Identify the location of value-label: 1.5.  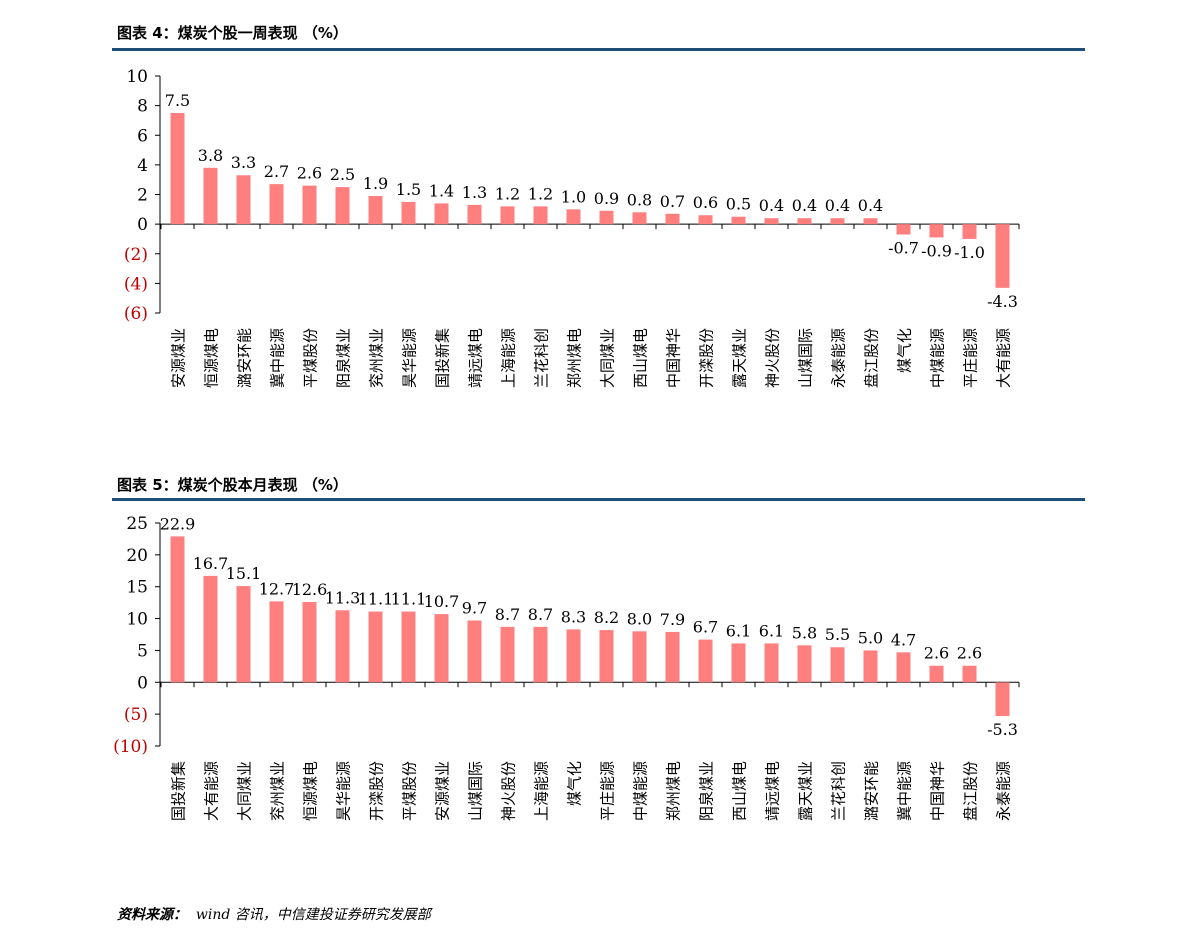
(408, 189).